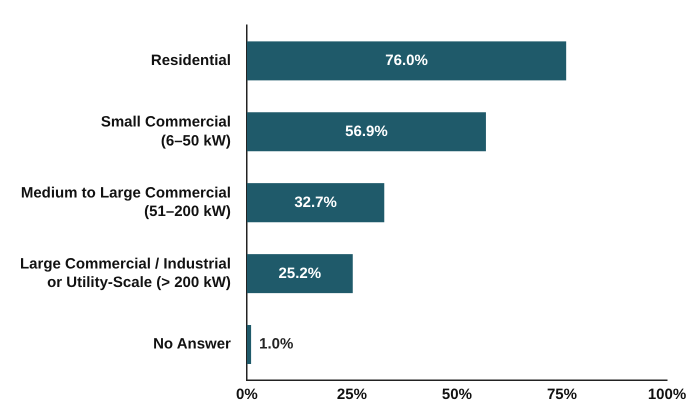  Describe the element at coordinates (192, 344) in the screenshot. I see `y-tick-label: No Answer` at that location.